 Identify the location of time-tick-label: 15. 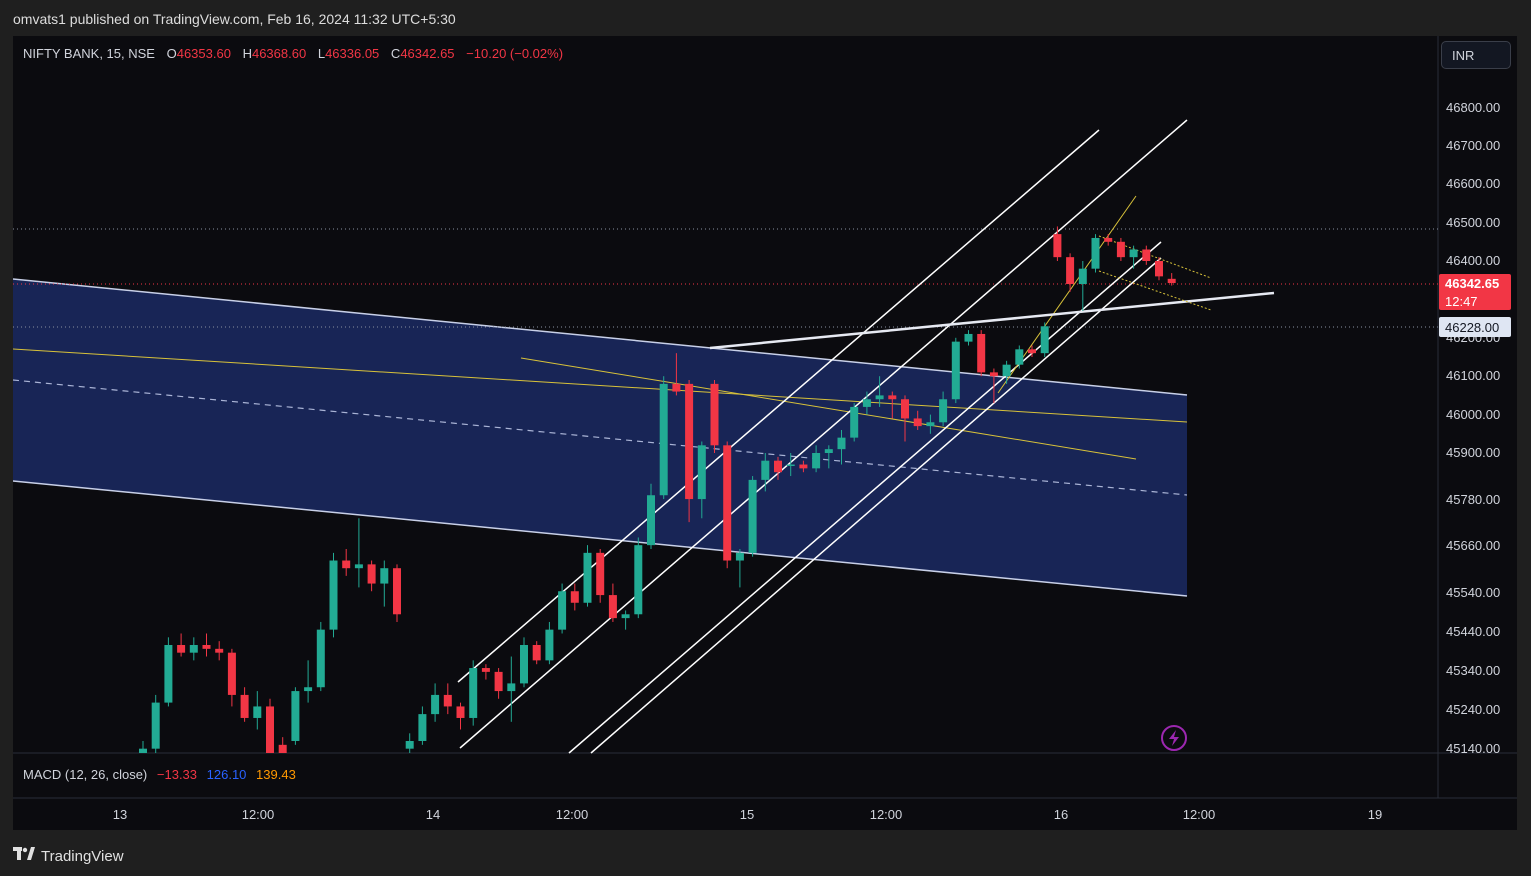
(747, 814).